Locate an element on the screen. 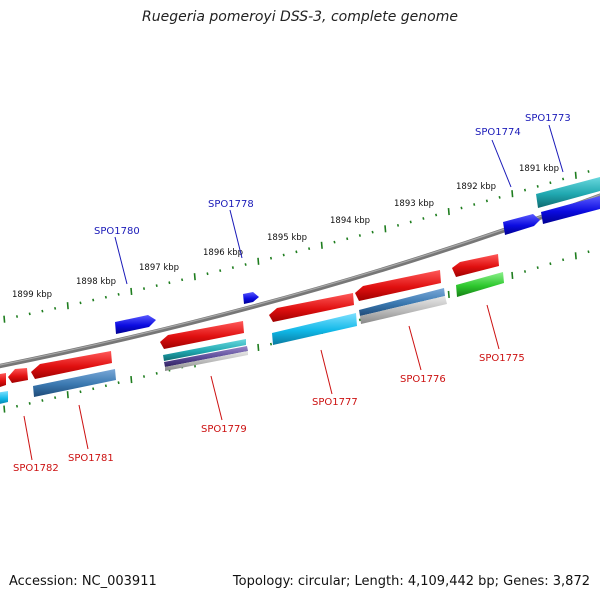 The image size is (600, 600). map-title: Ruegeria pomeroyi DSS-3, complete genome is located at coordinates (300, 17).